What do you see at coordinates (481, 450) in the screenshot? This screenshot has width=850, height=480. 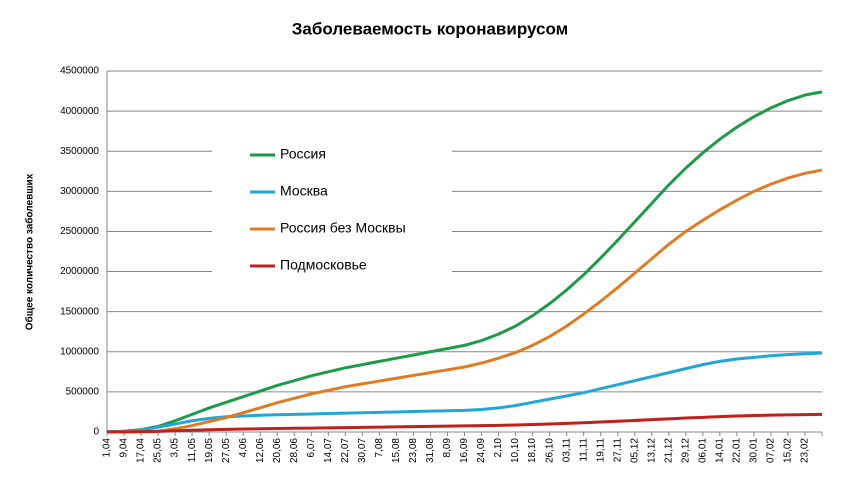 I see `x-tick-label: 24,09` at bounding box center [481, 450].